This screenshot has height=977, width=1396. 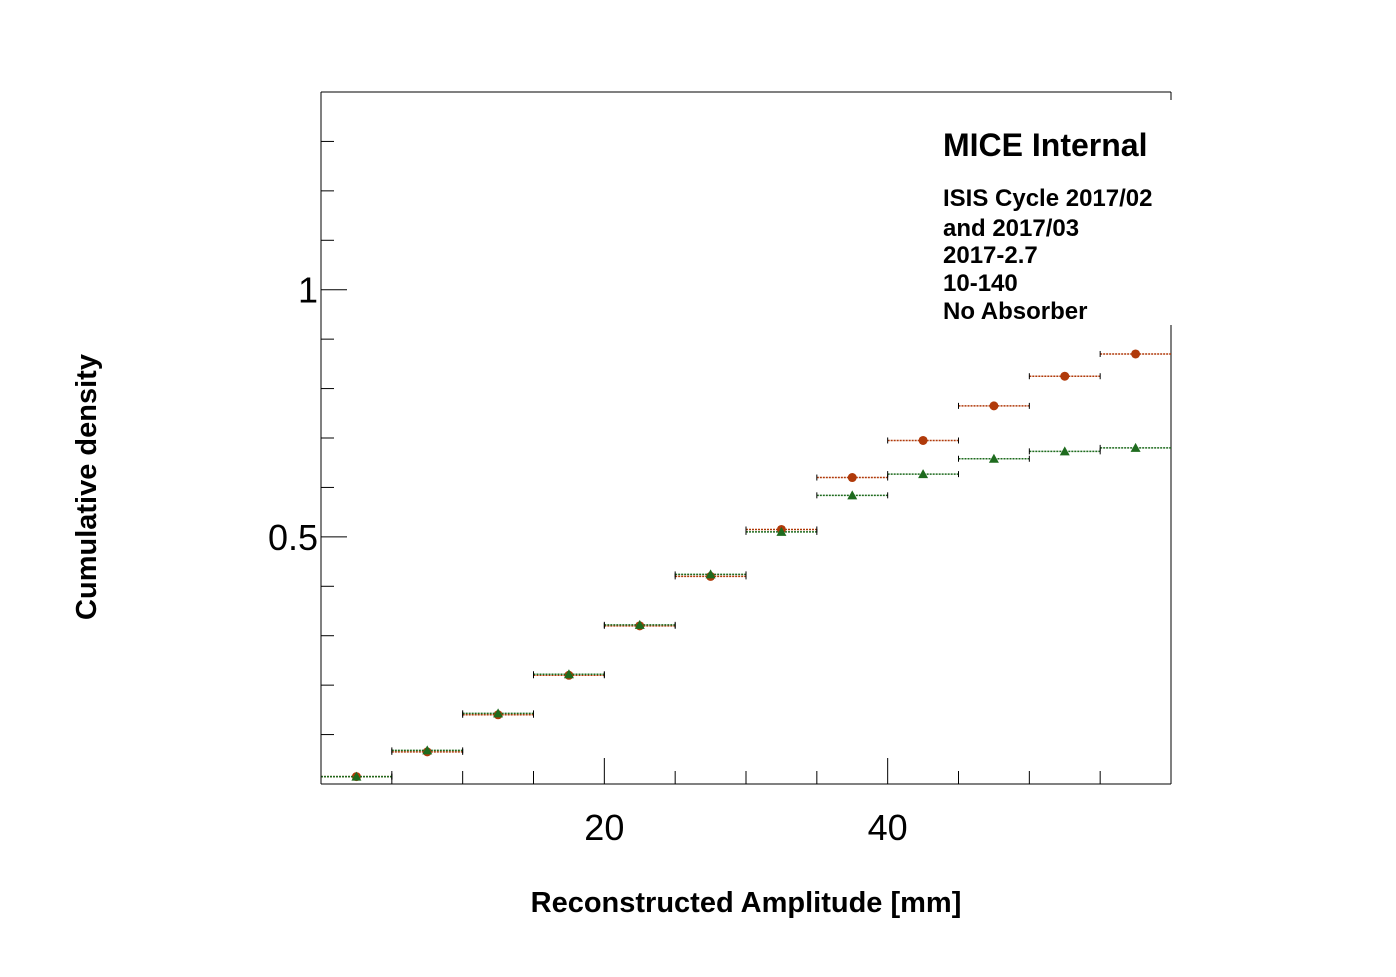 I want to click on y-tick-label: 1, so click(x=308, y=290).